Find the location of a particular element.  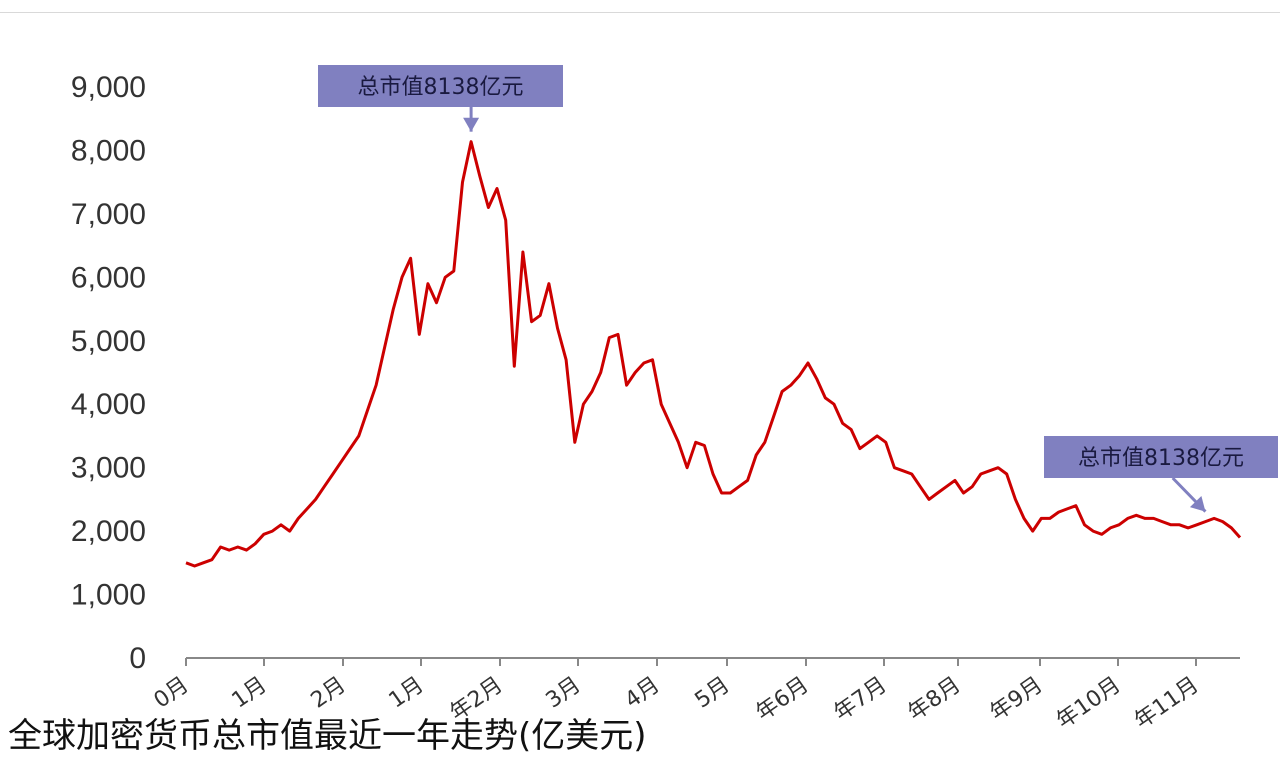

x-tick-label: 年11月 is located at coordinates (1166, 703).